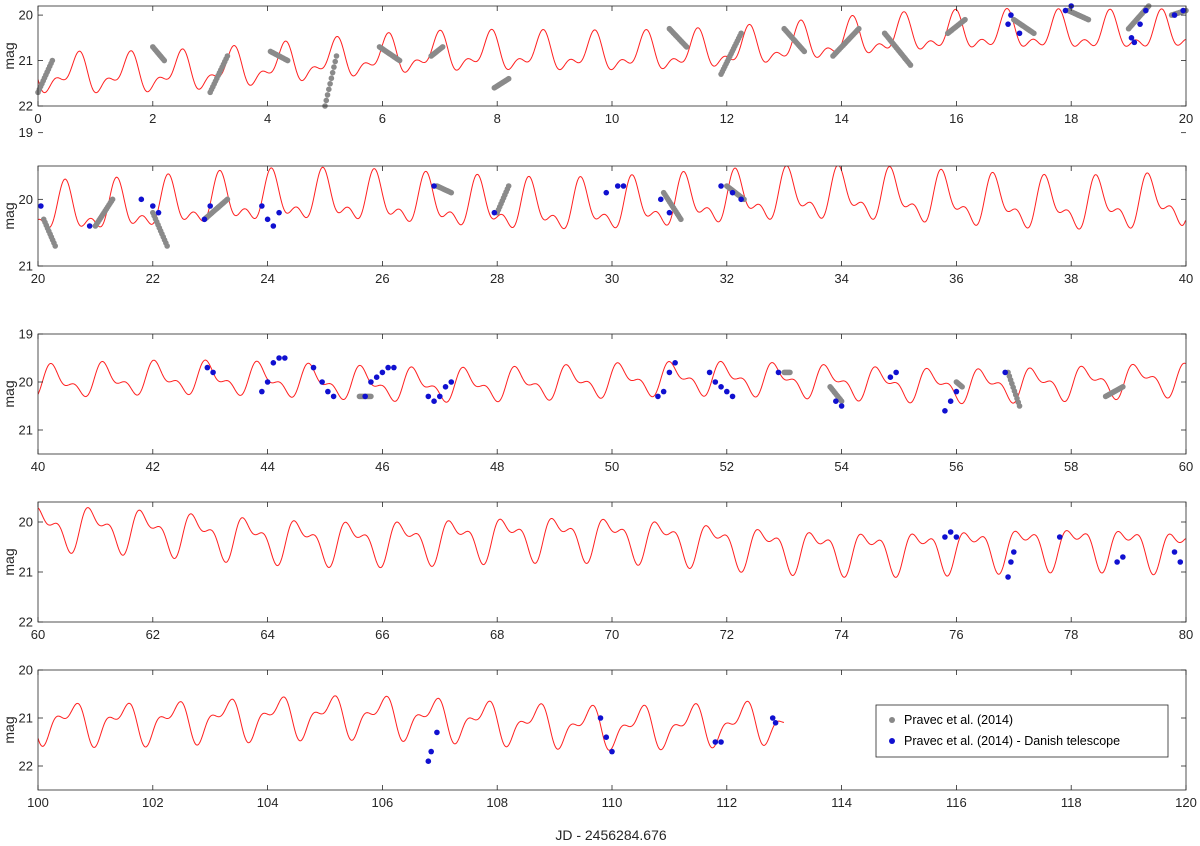 Image resolution: width=1200 pixels, height=846 pixels. Describe the element at coordinates (611, 835) in the screenshot. I see `x-axis-label: JD - 2456284.676` at that location.